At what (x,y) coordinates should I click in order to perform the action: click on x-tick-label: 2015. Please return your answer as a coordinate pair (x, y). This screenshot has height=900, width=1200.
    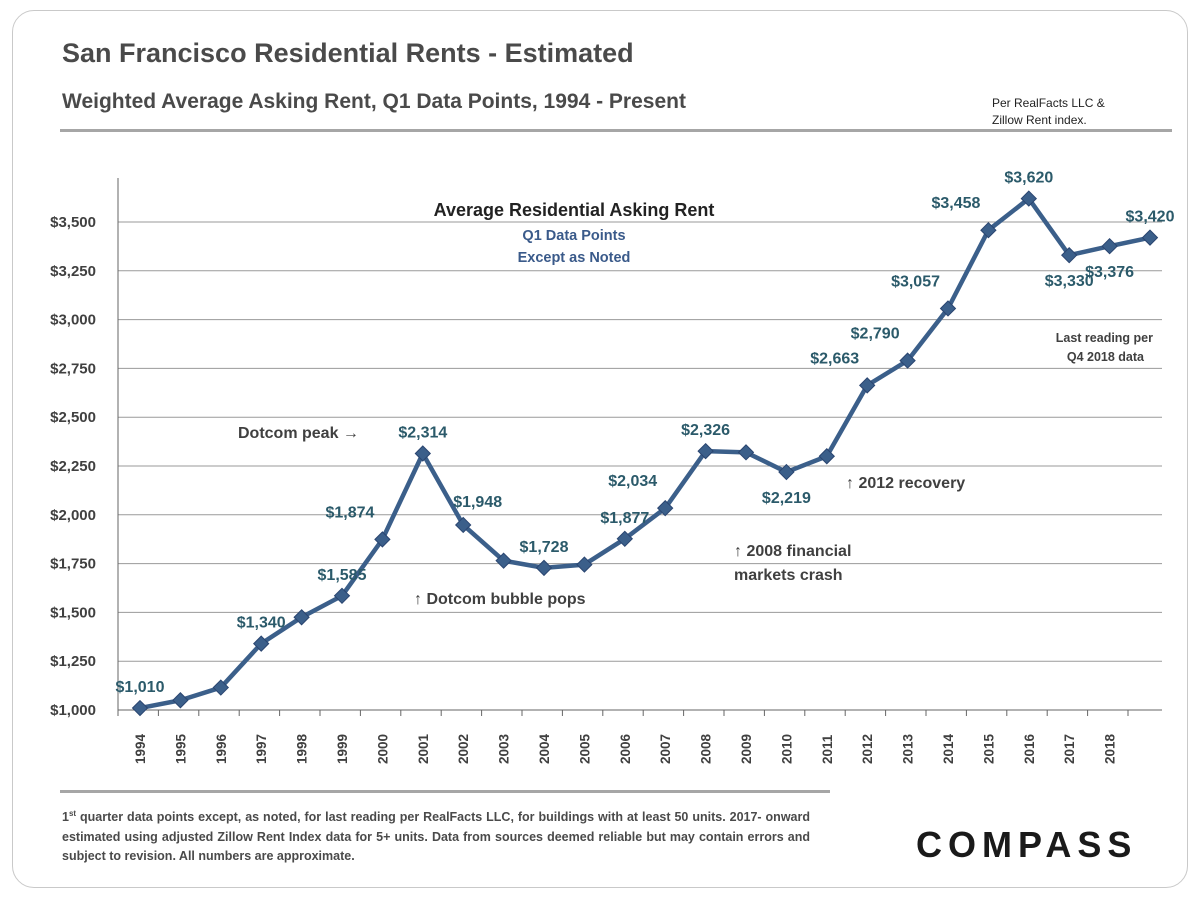
    Looking at the image, I should click on (988, 748).